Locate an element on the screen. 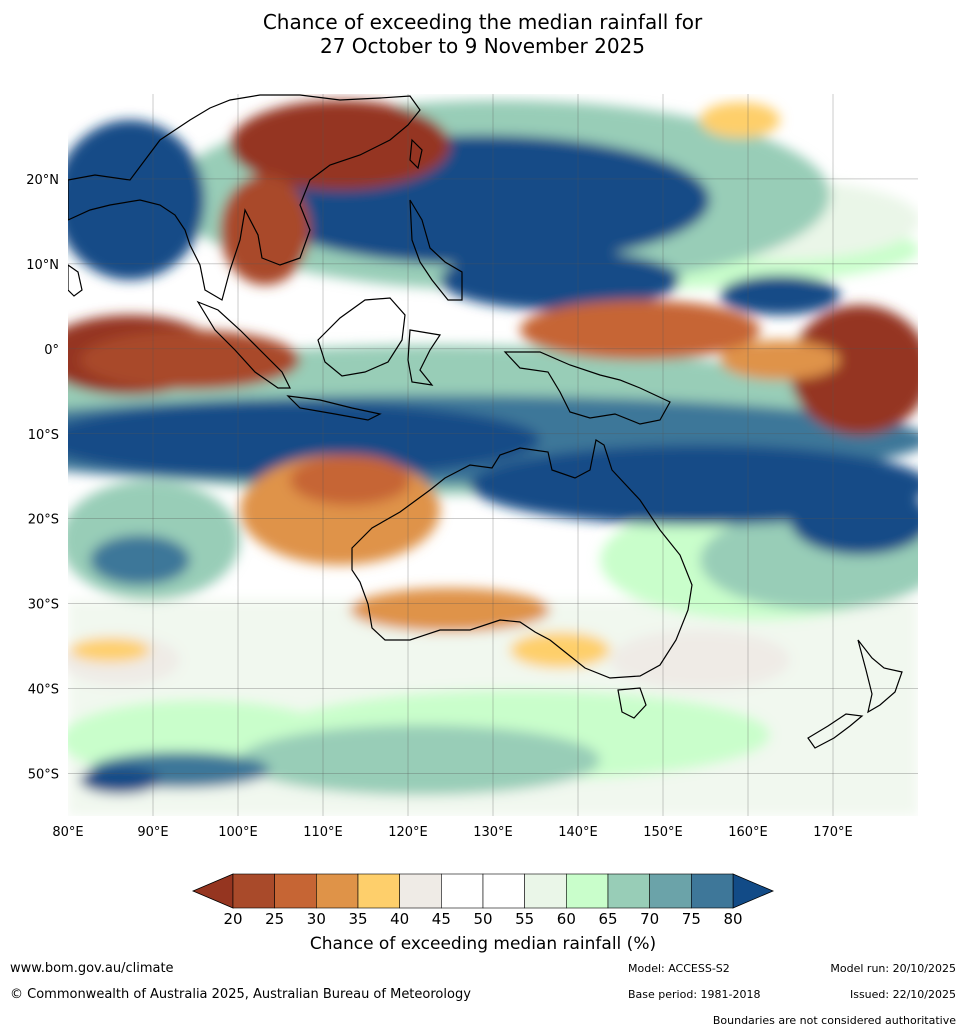  colorbar-tick-label: 55 is located at coordinates (524, 919).